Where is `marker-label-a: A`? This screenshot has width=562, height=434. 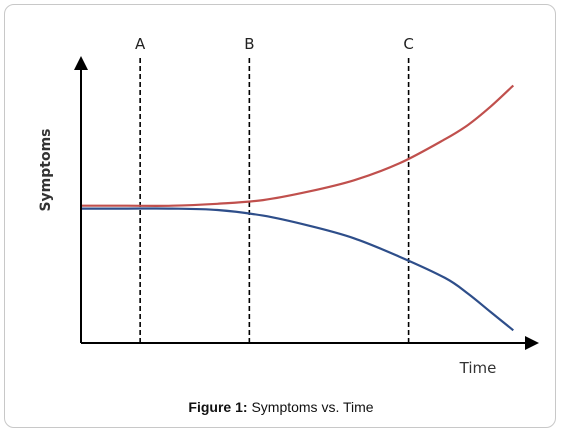 marker-label-a: A is located at coordinates (140, 44).